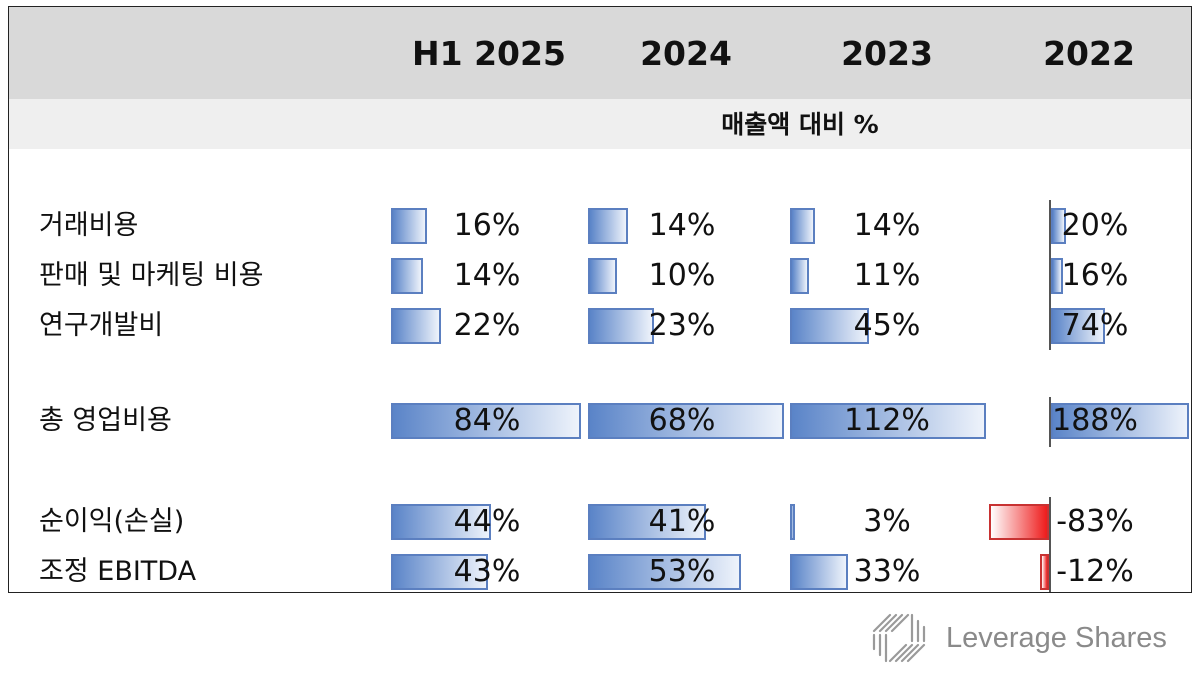 The image size is (1200, 679). I want to click on data-label: 53%, so click(682, 571).